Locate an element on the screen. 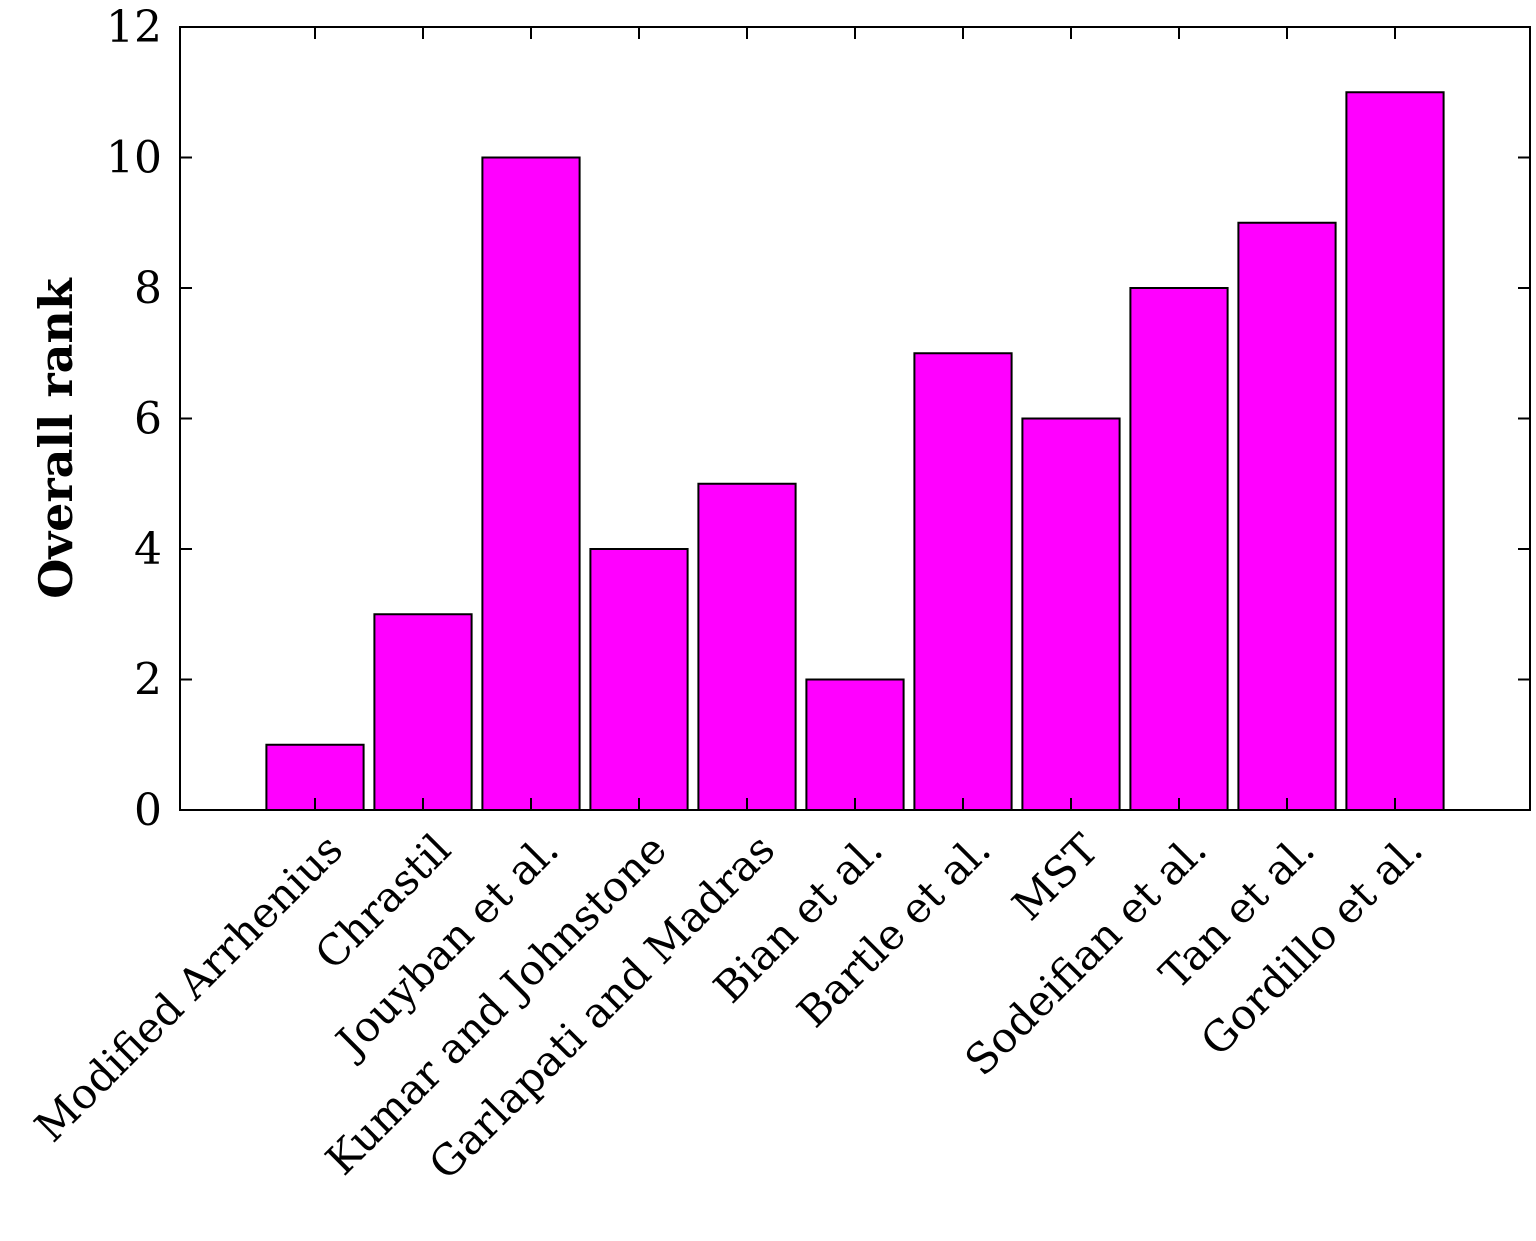  y-tick-labels: 0 2 4 6 8 10 12 is located at coordinates (134, 419).